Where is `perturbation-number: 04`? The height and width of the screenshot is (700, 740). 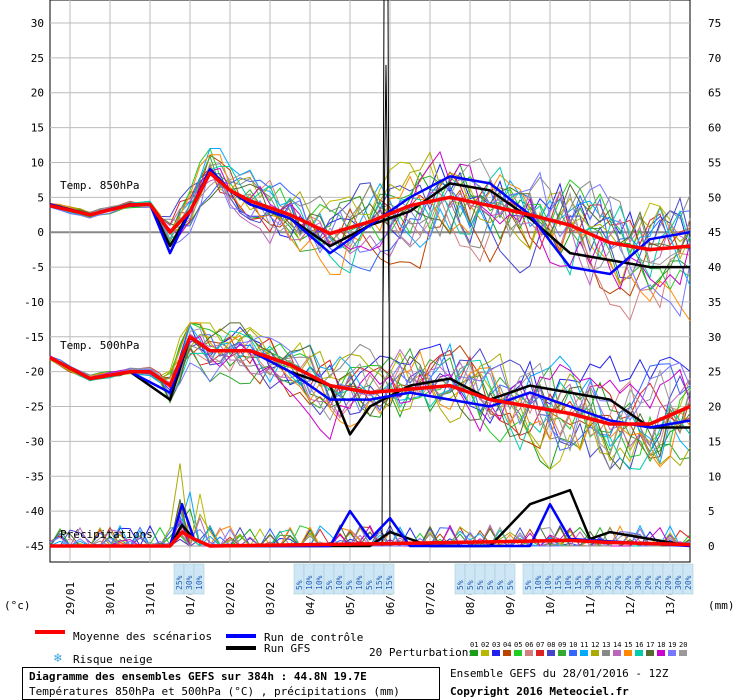 perturbation-number: 04 is located at coordinates (507, 645).